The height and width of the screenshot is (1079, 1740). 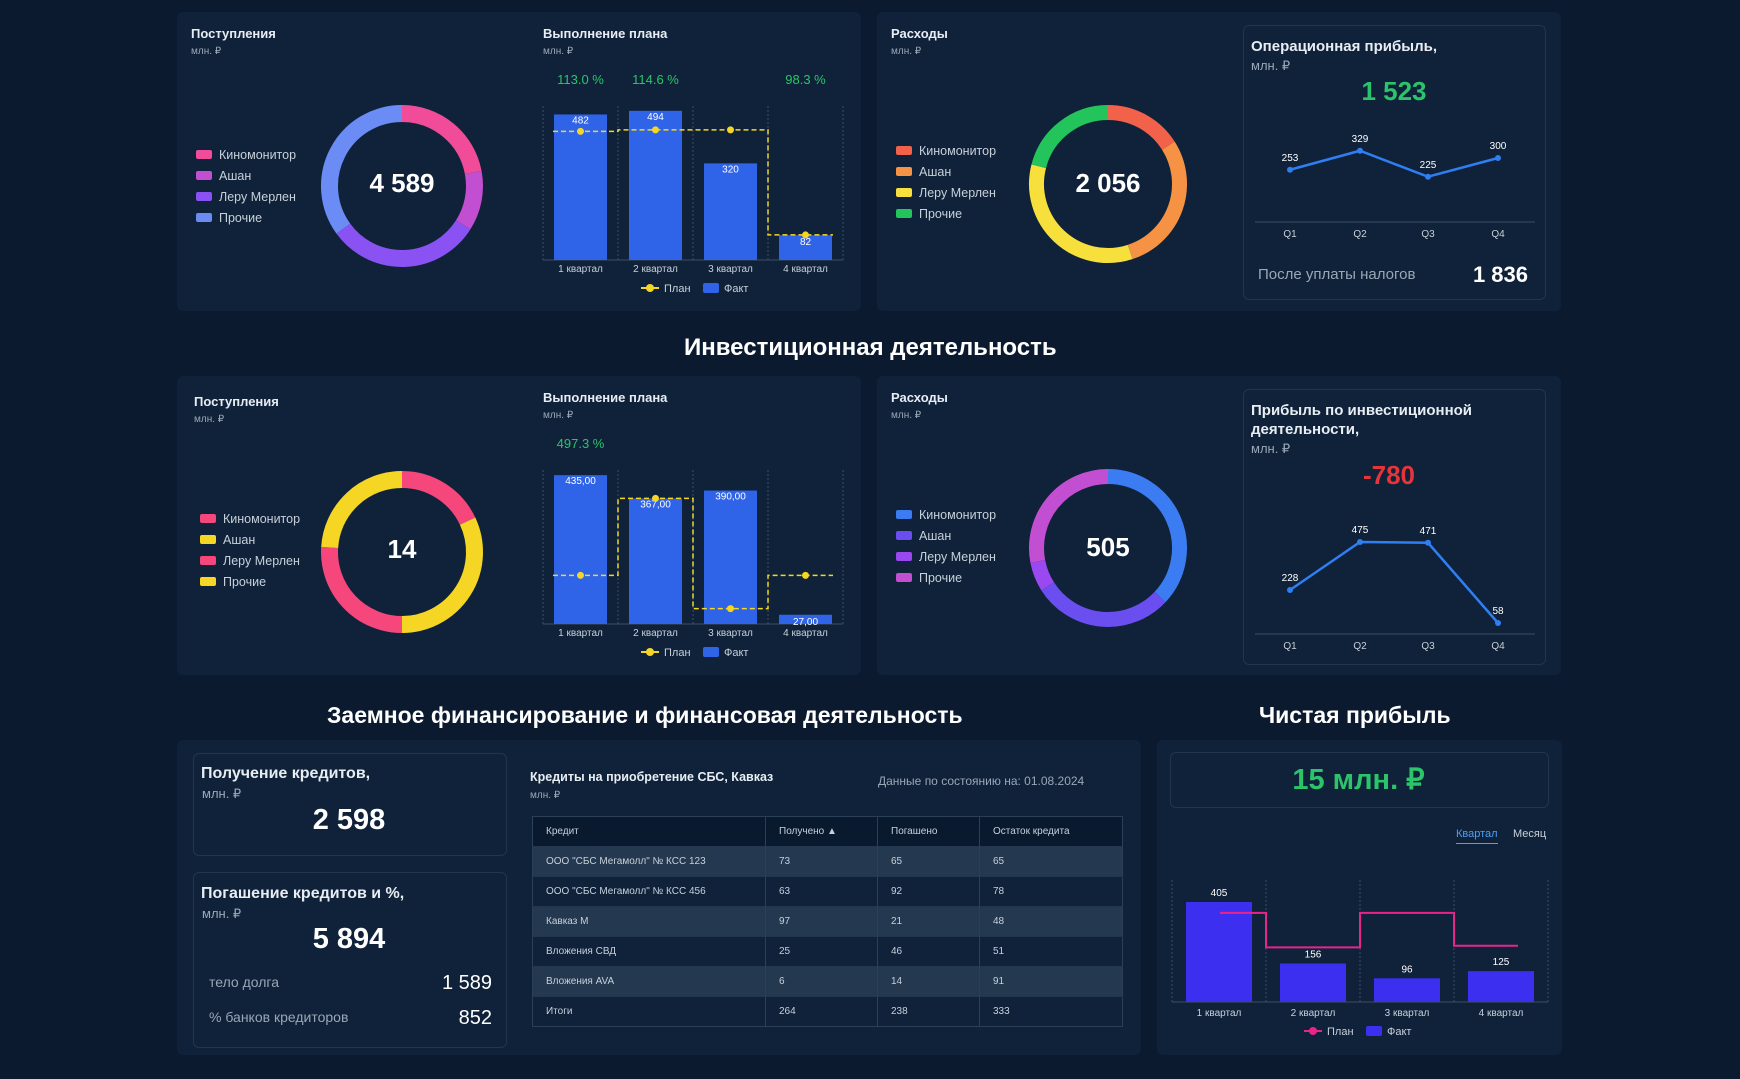 What do you see at coordinates (928, 1011) in the screenshot?
I see `cell-repaid: 238` at bounding box center [928, 1011].